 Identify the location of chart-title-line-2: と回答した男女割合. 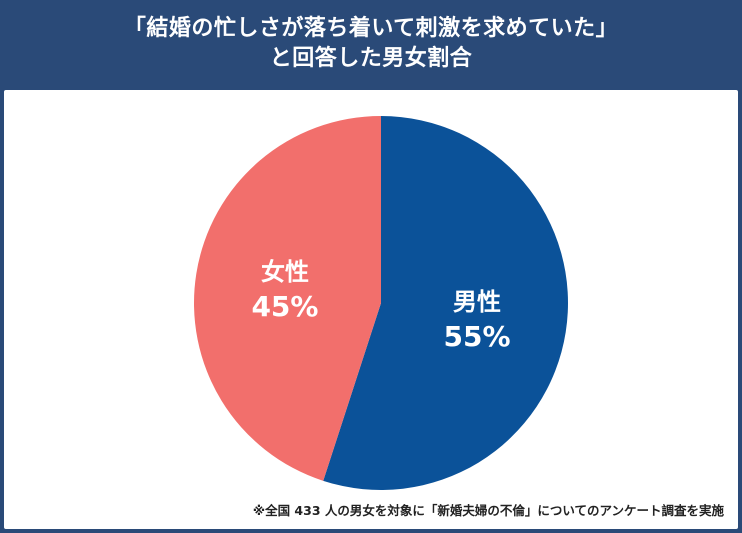
(371, 58).